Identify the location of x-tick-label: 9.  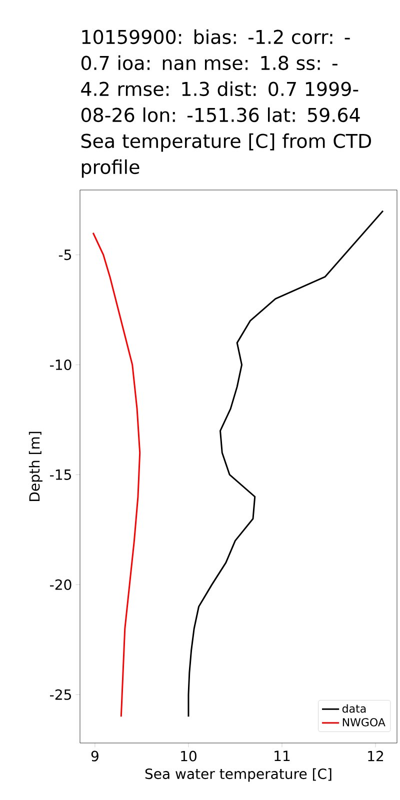
(94, 756).